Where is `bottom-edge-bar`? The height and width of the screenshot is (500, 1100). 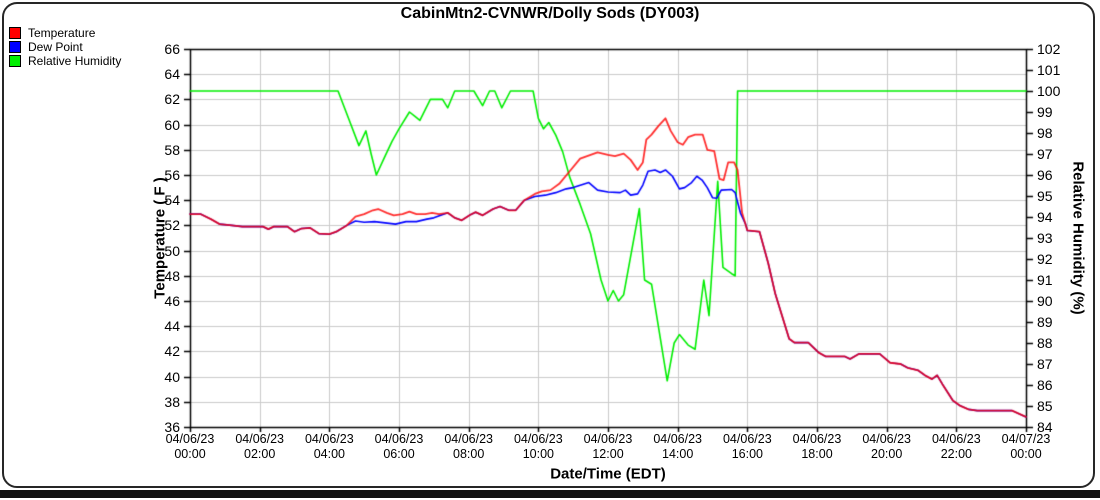 bottom-edge-bar is located at coordinates (550, 494).